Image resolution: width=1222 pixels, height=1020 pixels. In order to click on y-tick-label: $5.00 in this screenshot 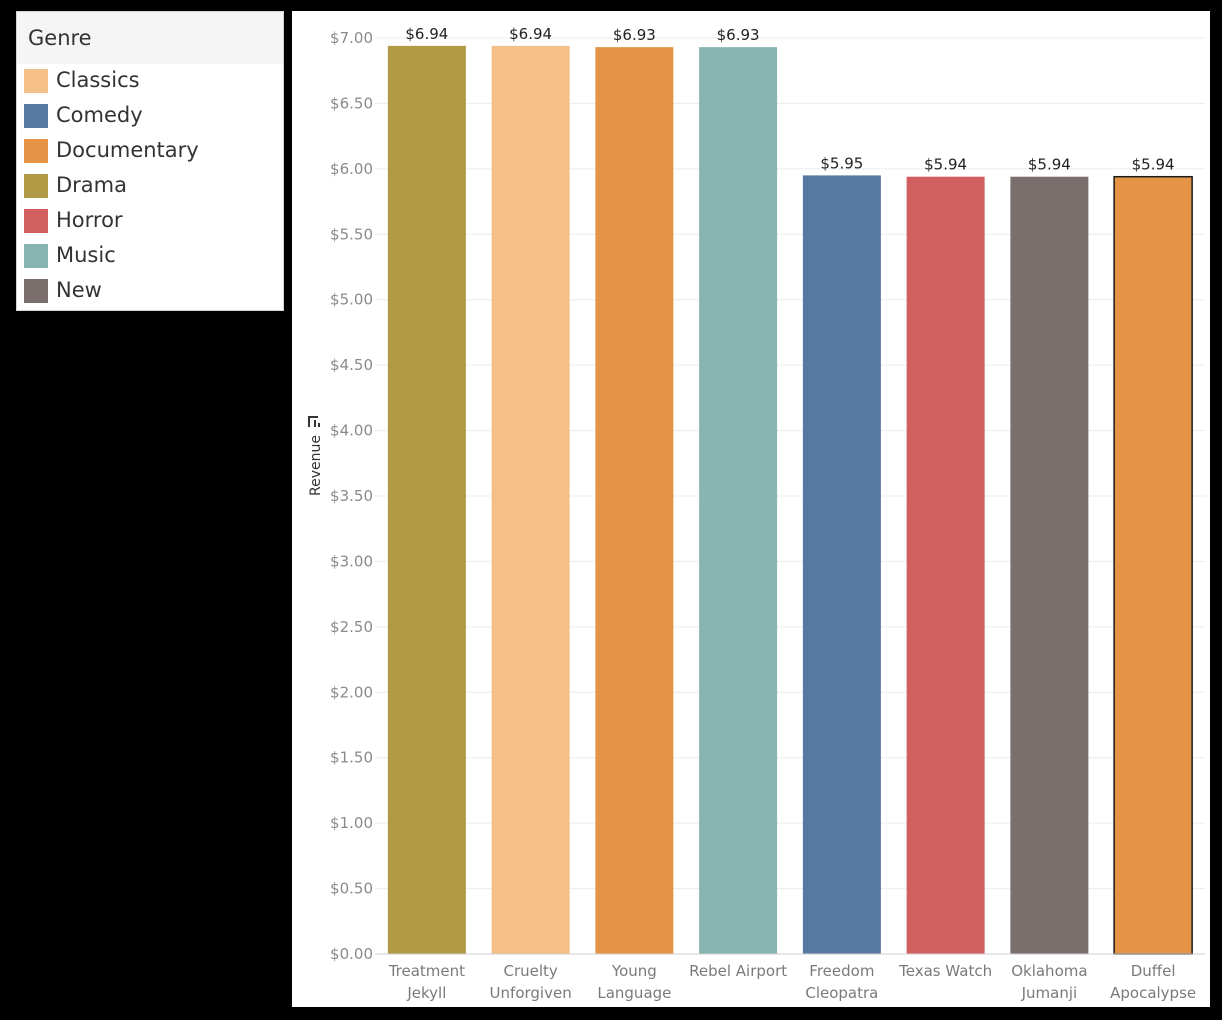, I will do `click(351, 300)`.